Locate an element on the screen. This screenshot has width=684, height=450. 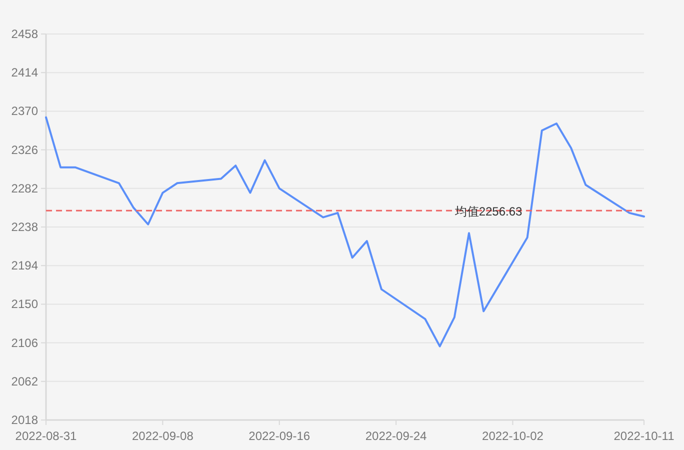
y-tick-label: 2370 is located at coordinates (24, 111).